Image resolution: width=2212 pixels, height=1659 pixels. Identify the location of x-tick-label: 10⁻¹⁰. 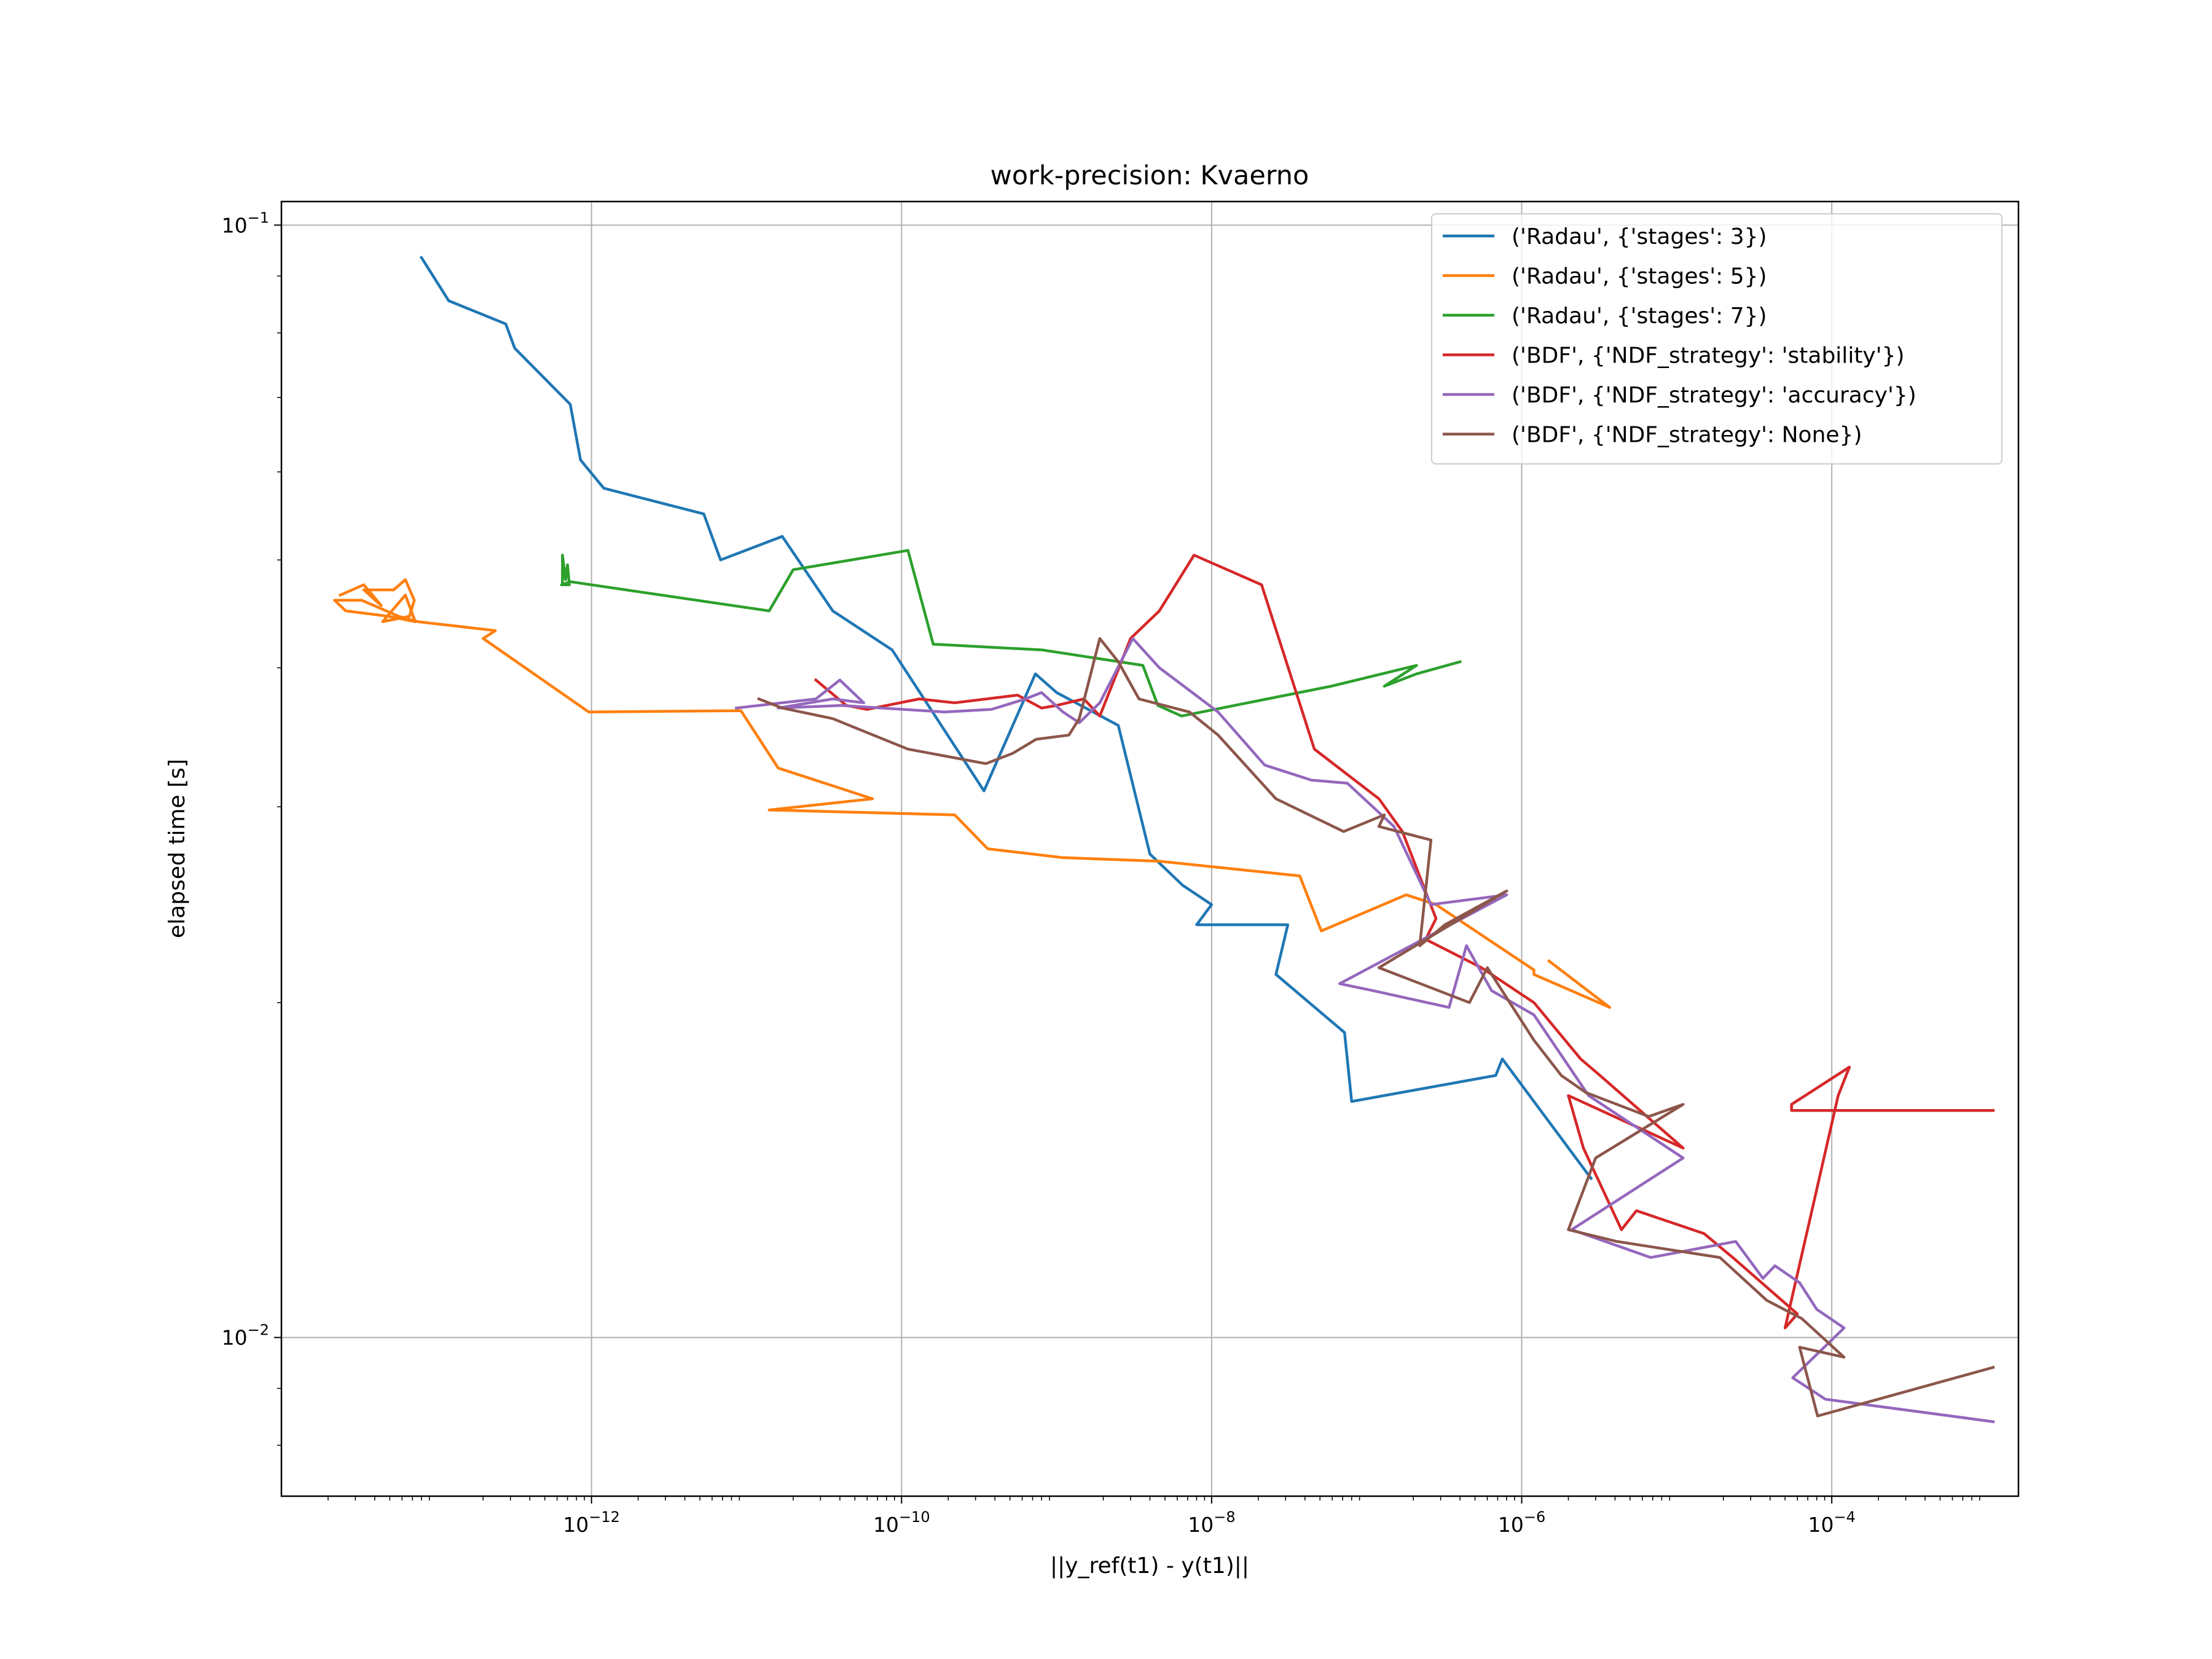
(901, 1522).